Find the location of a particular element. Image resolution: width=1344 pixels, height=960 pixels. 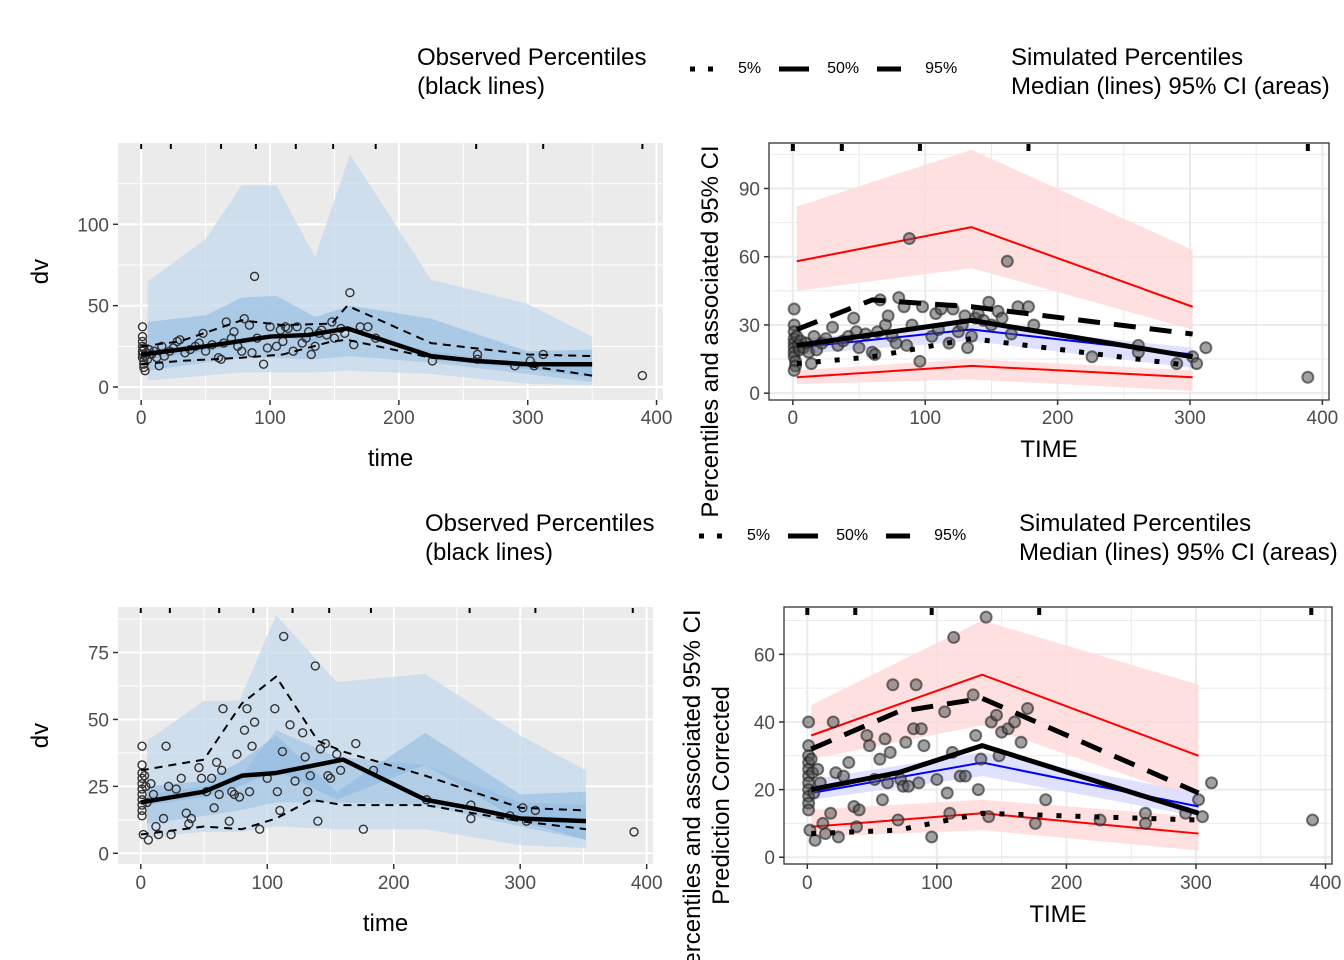

solid-line-swatch is located at coordinates (803, 536).